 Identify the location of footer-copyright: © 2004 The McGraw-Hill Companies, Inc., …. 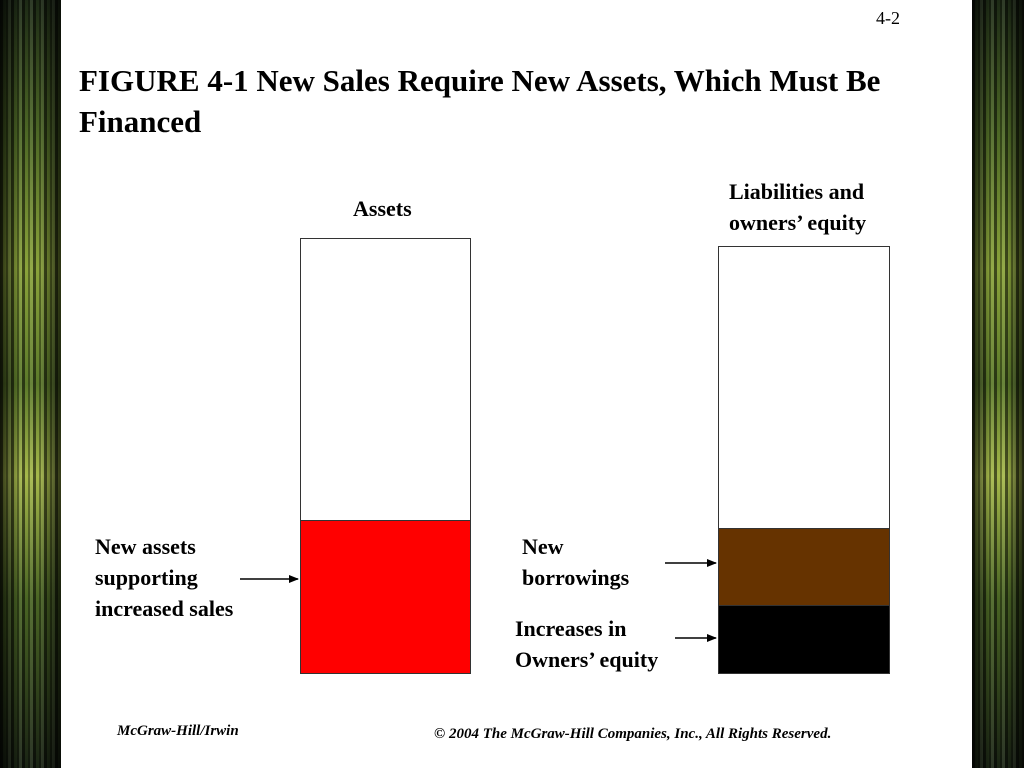
(633, 734).